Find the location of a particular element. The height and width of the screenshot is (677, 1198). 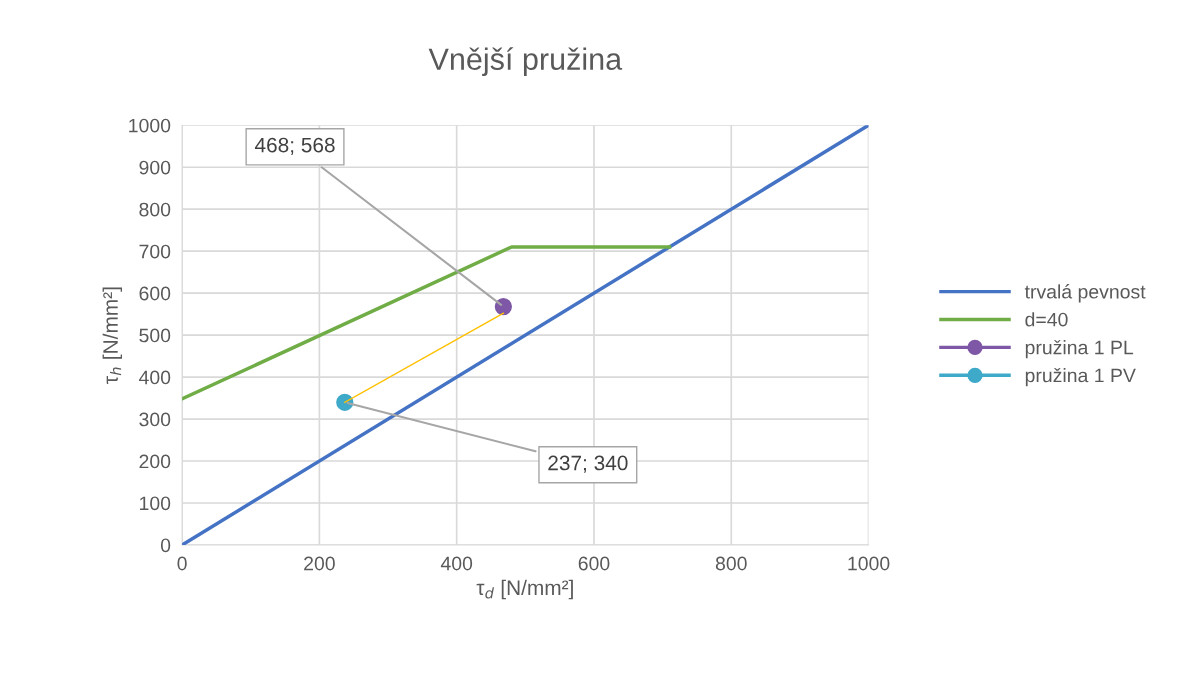

chart-title: Vnější pružina is located at coordinates (525, 62).